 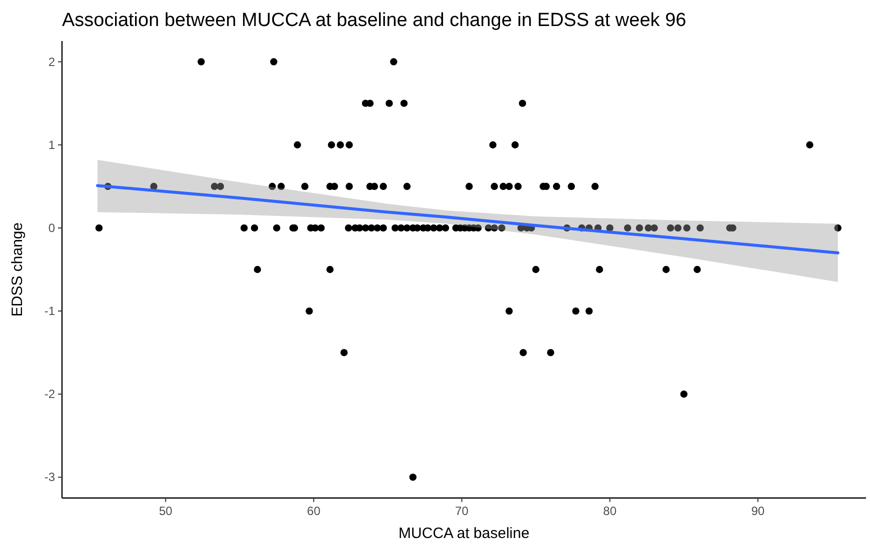 What do you see at coordinates (165, 511) in the screenshot?
I see `x-tick-label: 50` at bounding box center [165, 511].